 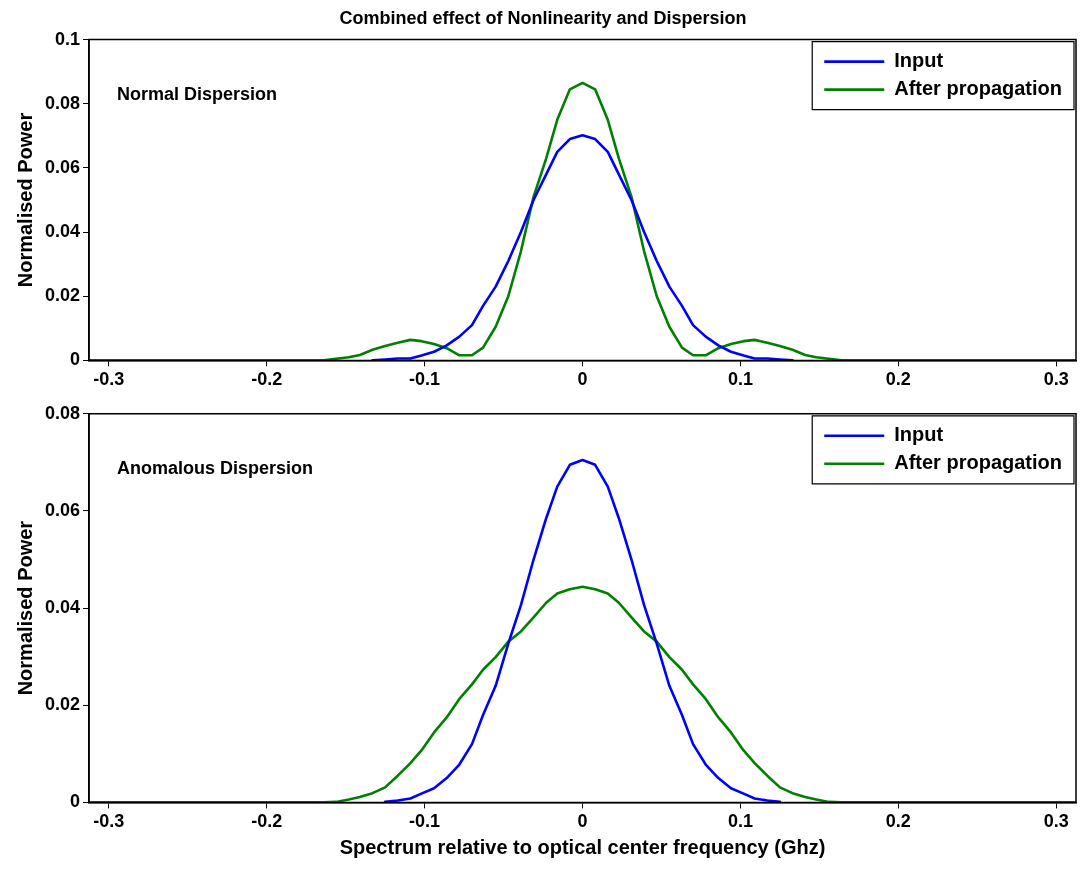 I want to click on annotation: Anomalous Dispersion, so click(x=215, y=467).